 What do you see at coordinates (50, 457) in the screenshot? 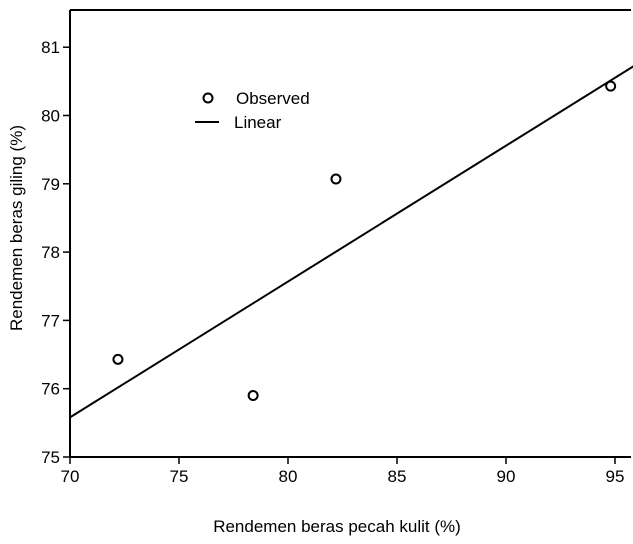
I see `y-tick-label: 75` at bounding box center [50, 457].